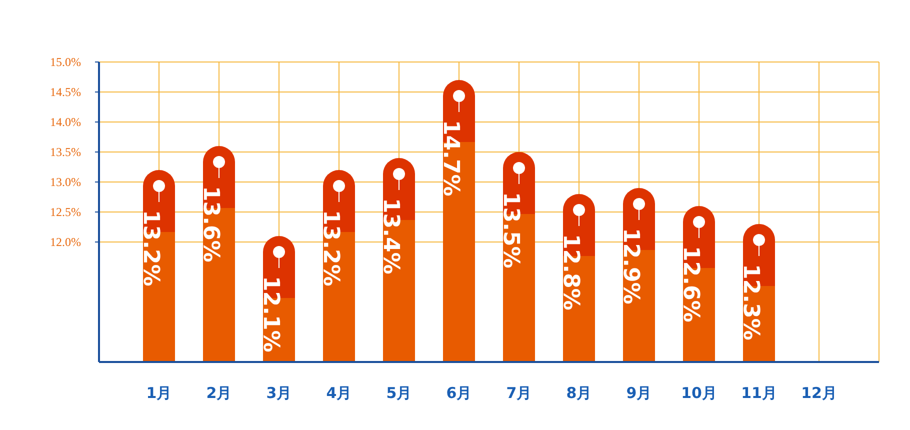 This screenshot has width=910, height=430. I want to click on data-label: 12.8%, so click(570, 272).